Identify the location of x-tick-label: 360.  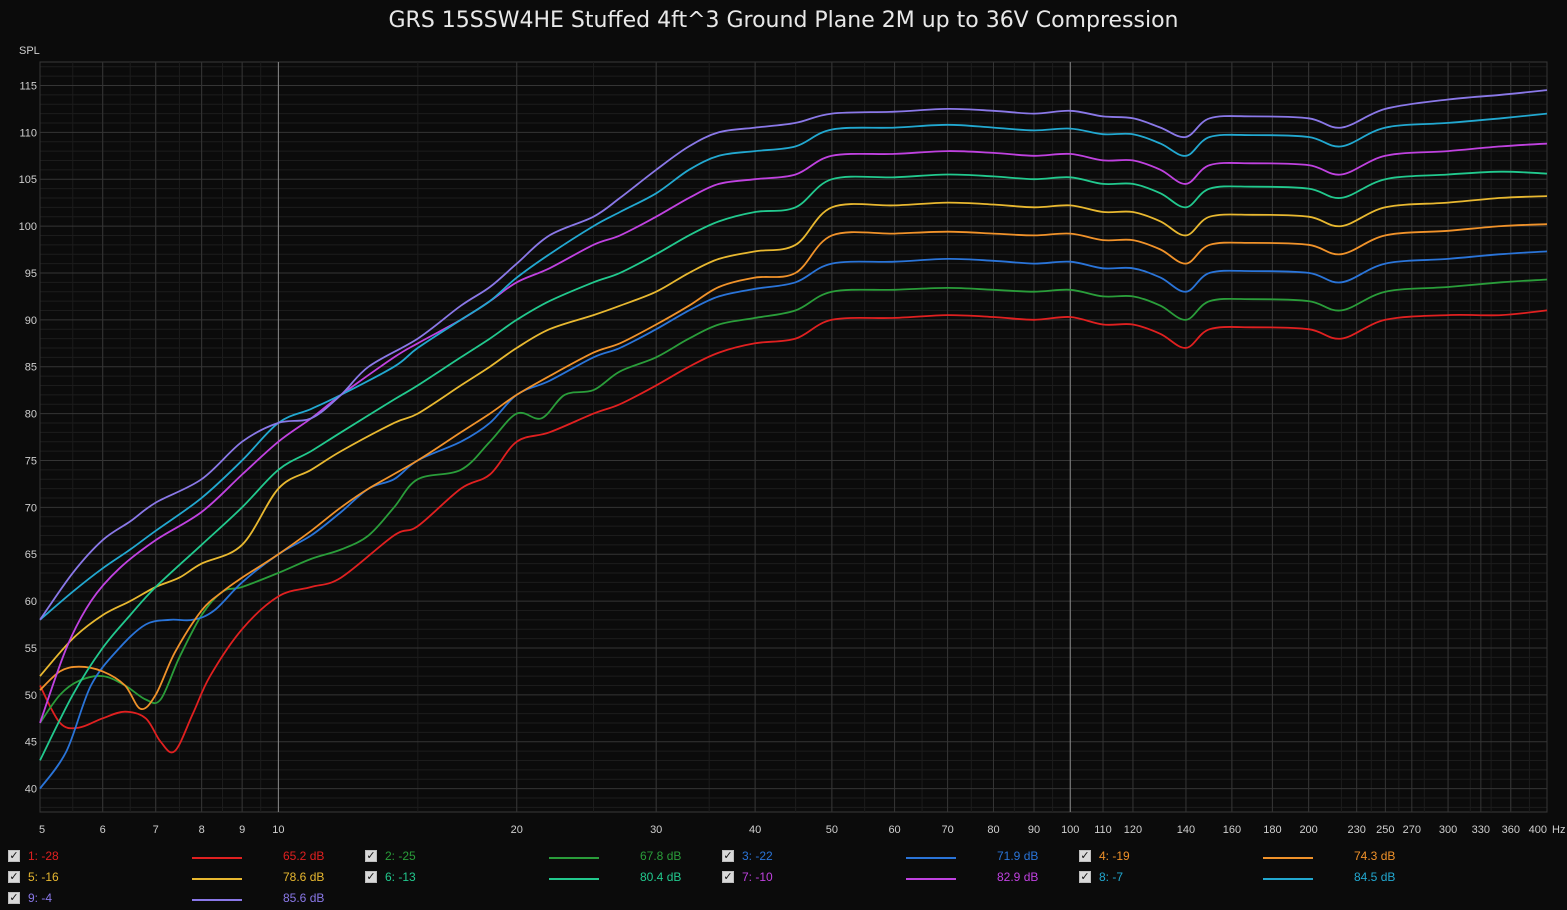
(1511, 830).